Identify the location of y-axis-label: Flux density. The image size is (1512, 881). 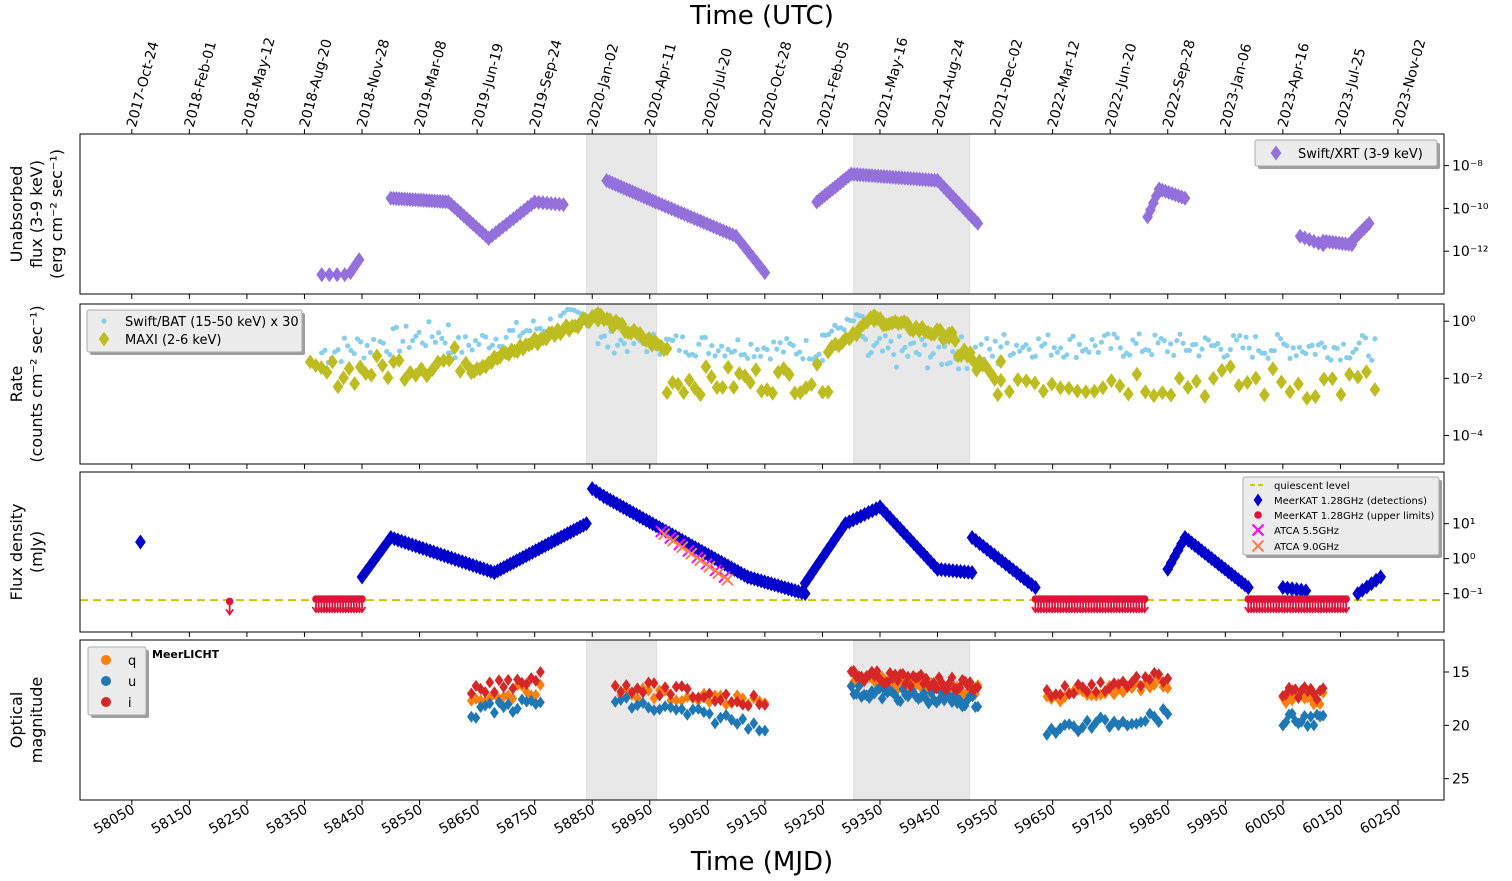
(16, 551).